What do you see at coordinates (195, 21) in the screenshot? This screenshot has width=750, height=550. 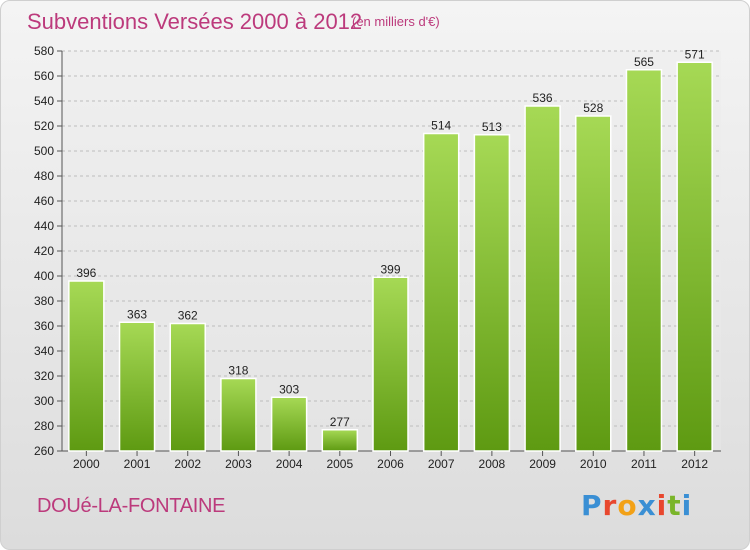 I see `chart-title: Subventions Versées 2000 à 2012` at bounding box center [195, 21].